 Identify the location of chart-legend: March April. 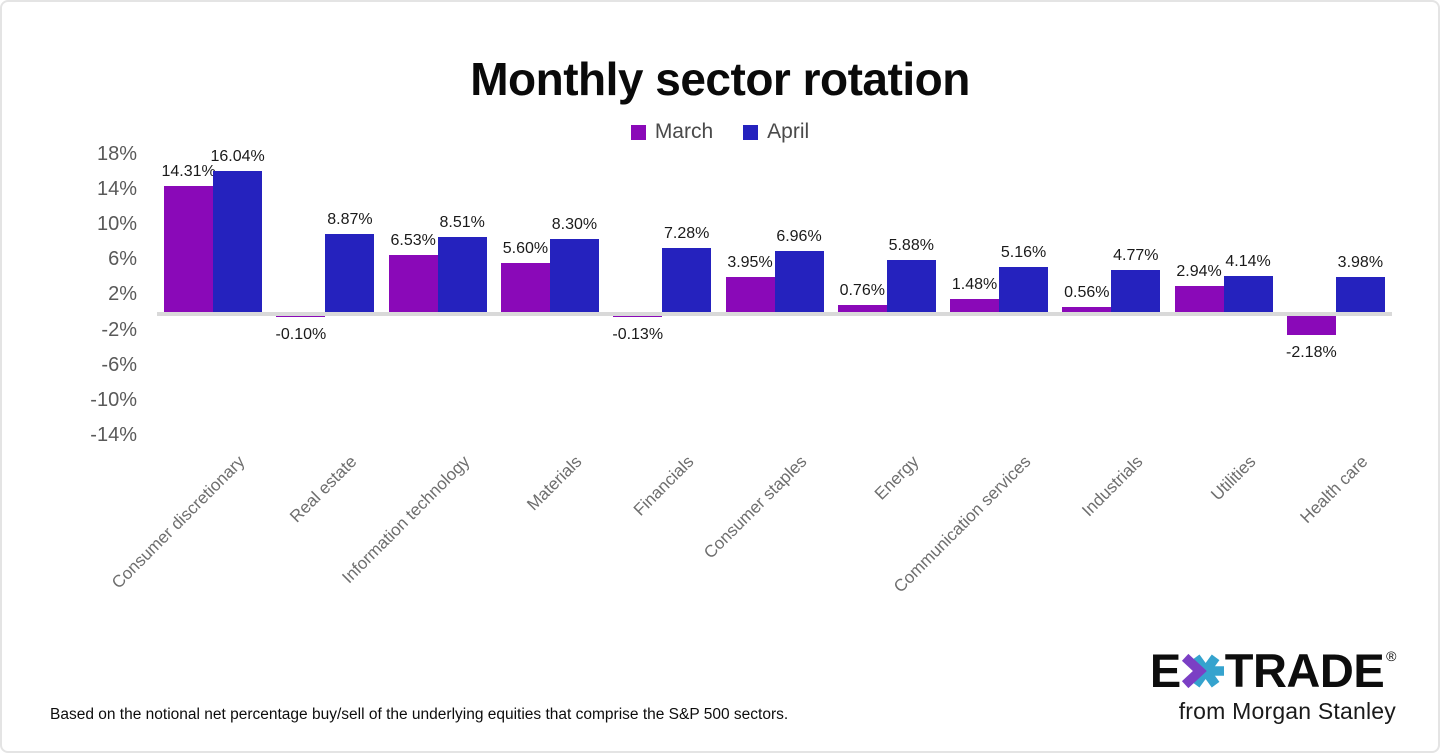
(720, 132).